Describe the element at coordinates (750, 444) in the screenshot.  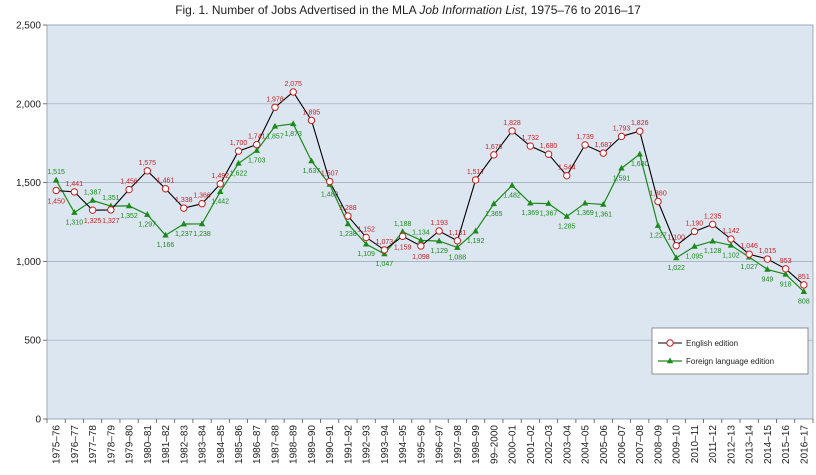
I see `x-tick-label: 2013–14` at that location.